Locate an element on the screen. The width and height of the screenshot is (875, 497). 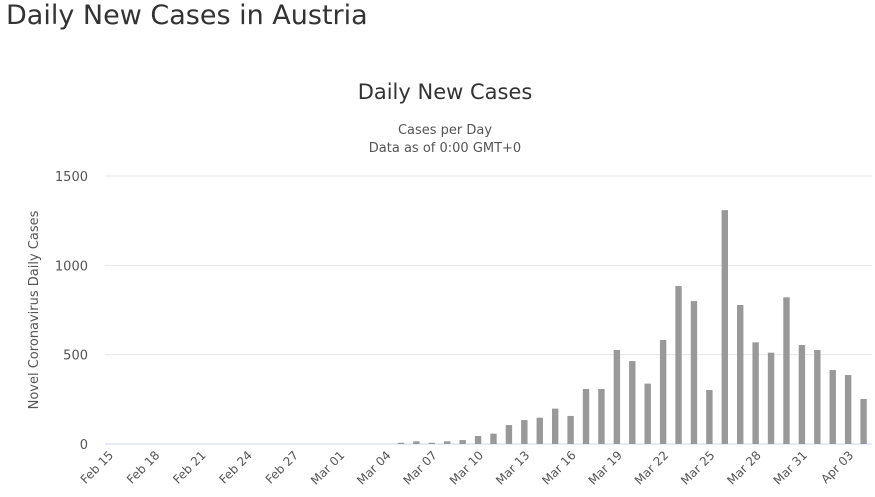
x-tick-label: Mar 01 is located at coordinates (327, 467).